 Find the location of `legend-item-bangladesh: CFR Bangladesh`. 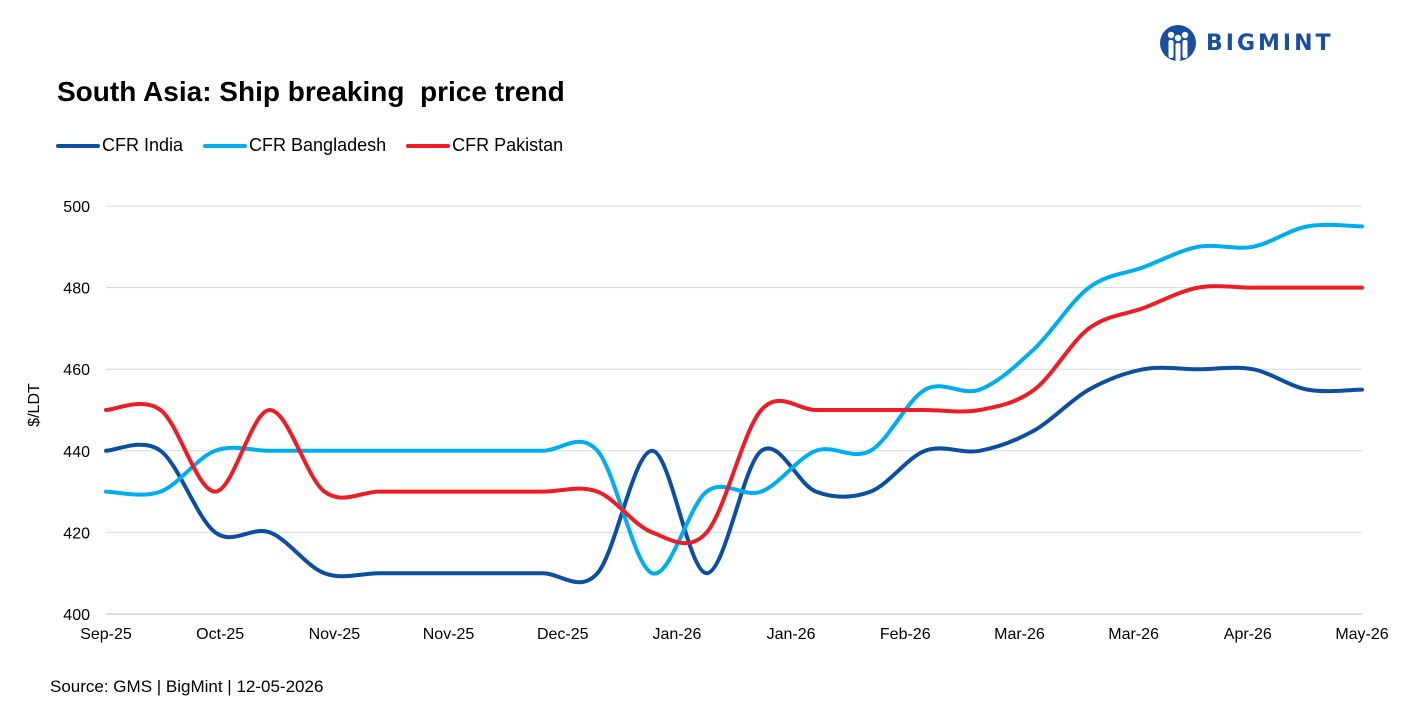

legend-item-bangladesh: CFR Bangladesh is located at coordinates (294, 145).